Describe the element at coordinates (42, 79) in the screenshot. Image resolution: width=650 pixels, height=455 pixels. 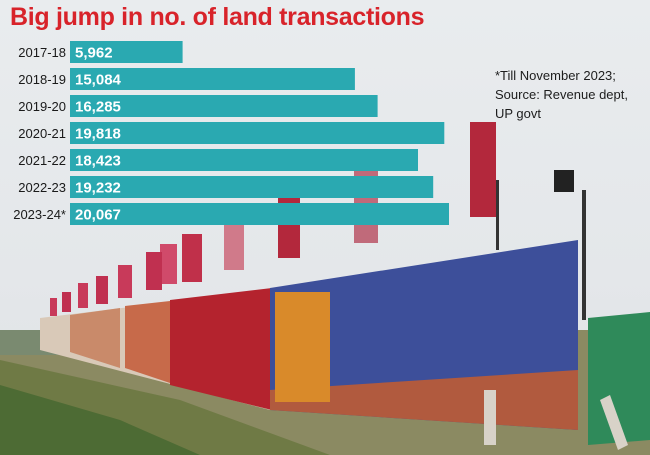
I see `category-label: 2018-19` at that location.